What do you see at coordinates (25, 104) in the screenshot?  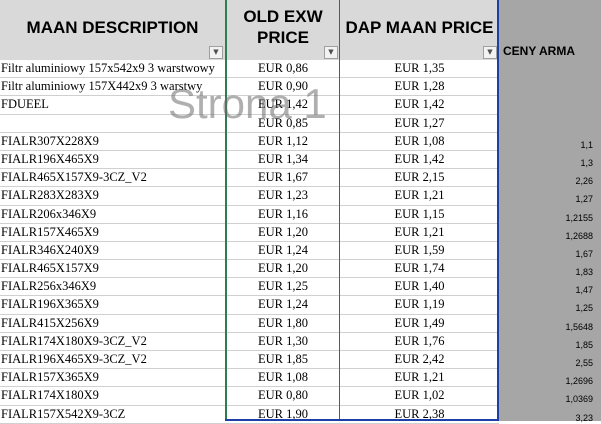 I see `cell-description: FDUEEL` at bounding box center [25, 104].